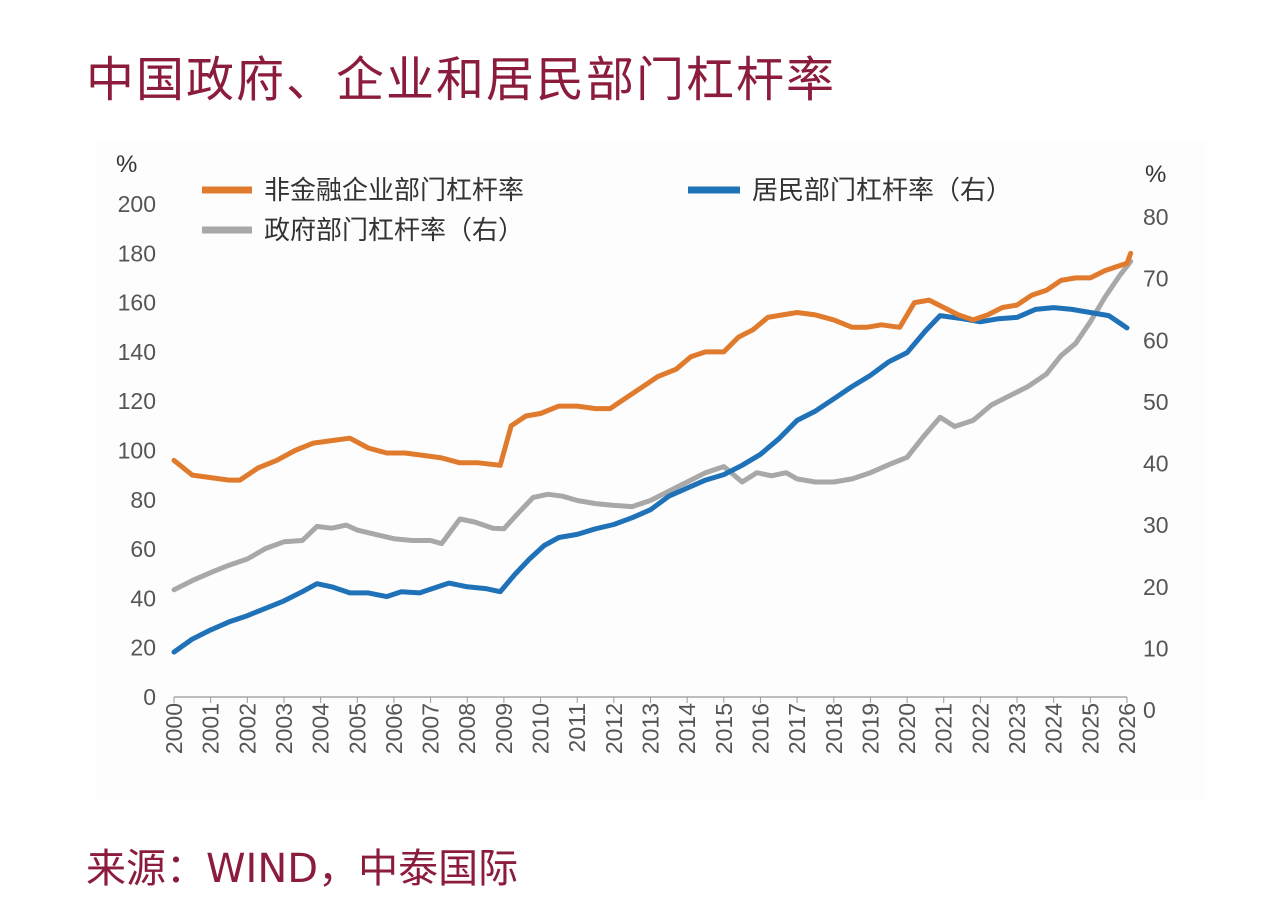  Describe the element at coordinates (687, 728) in the screenshot. I see `x-tick-label: 2014` at that location.